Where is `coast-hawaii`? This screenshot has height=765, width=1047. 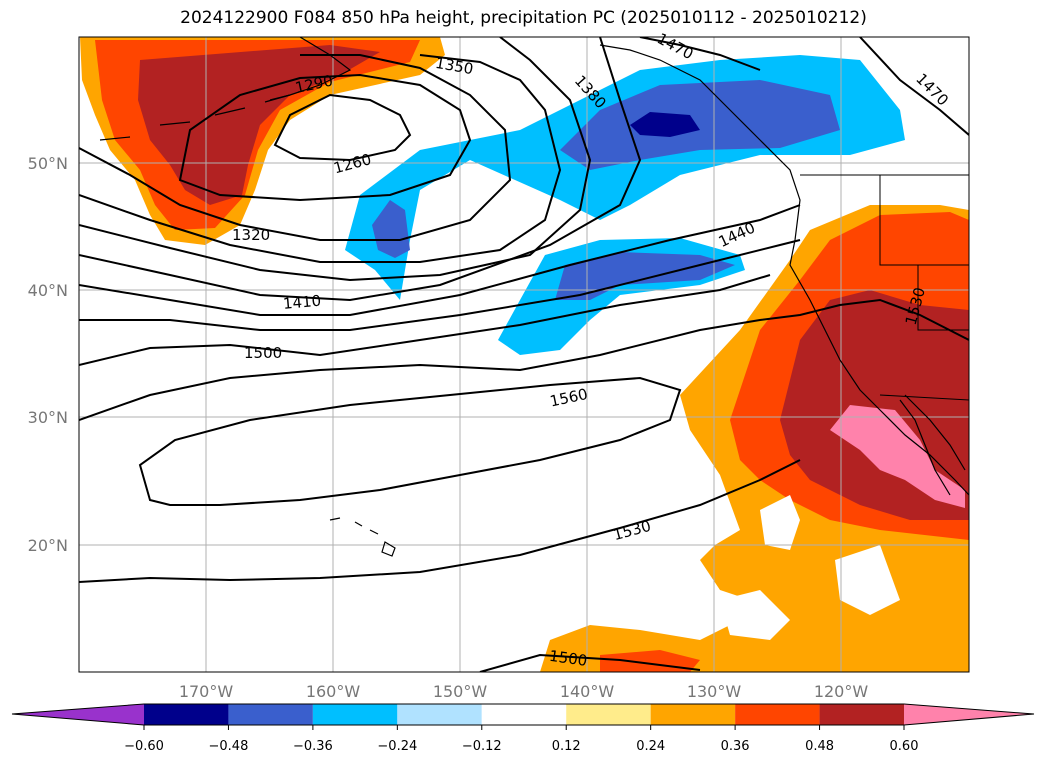
coast-hawaii is located at coordinates (362, 537).